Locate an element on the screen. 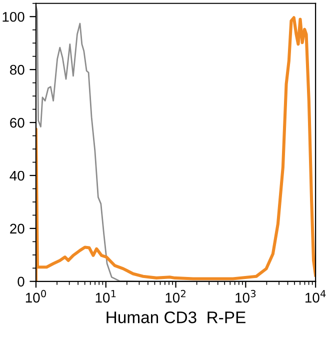  y-tick-label: 80 is located at coordinates (17, 69).